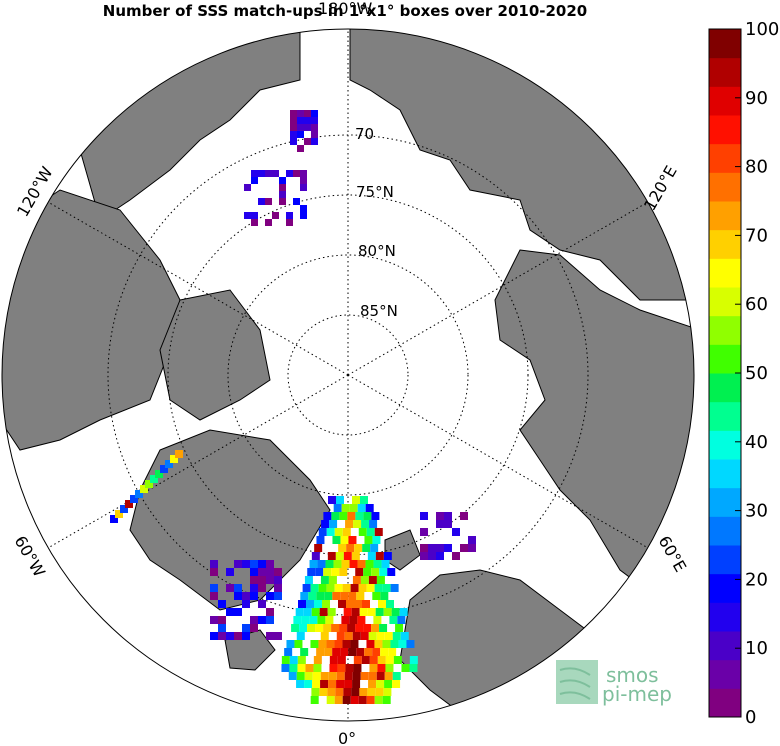 This screenshot has height=746, width=780. I want to click on colorbar-tick-label: 0, so click(750, 717).